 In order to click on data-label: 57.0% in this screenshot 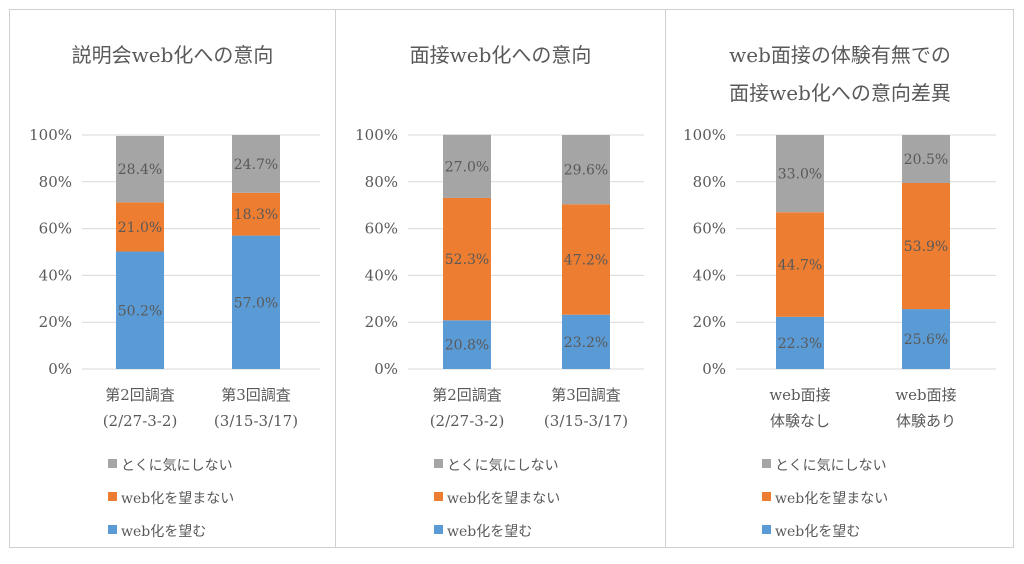, I will do `click(256, 303)`.